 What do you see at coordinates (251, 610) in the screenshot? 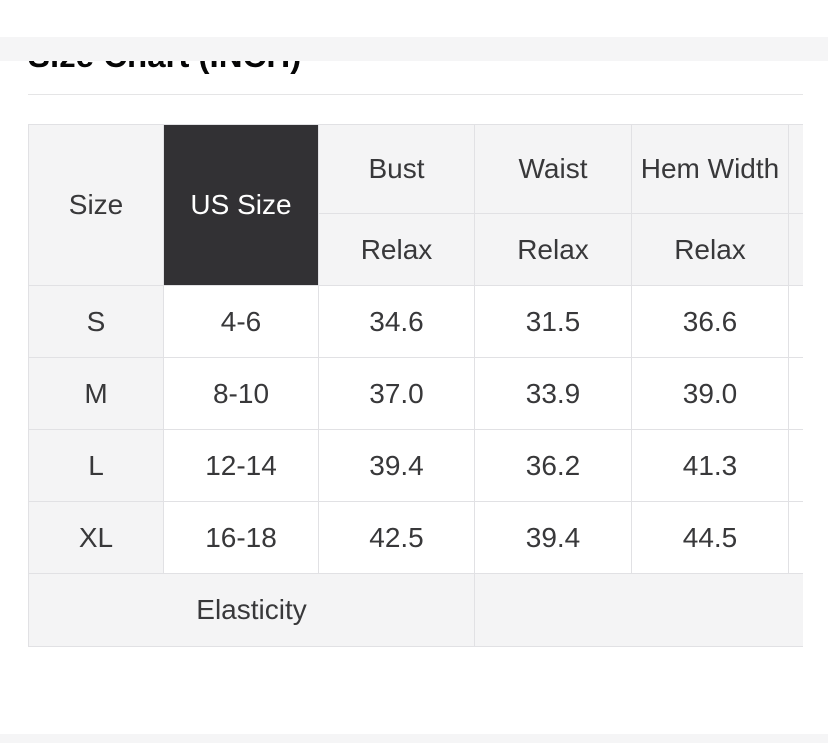
I see `elasticity-label-cell: Elasticity` at bounding box center [251, 610].